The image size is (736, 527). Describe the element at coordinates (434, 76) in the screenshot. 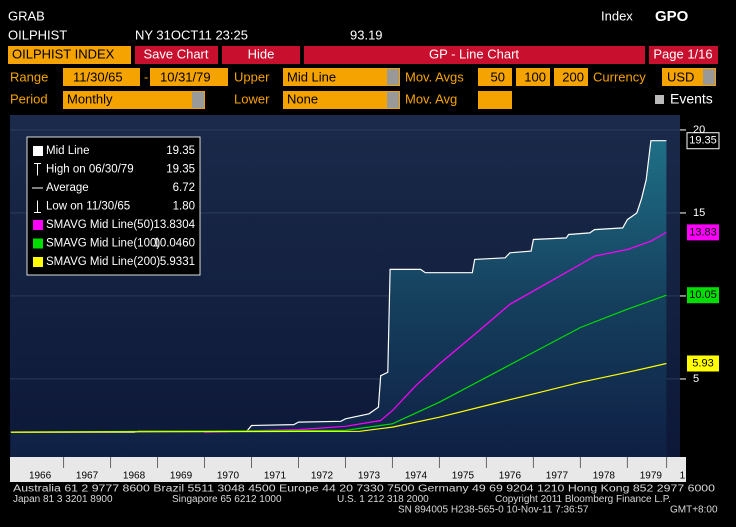

I see `mov-avgs-label: Mov. Avgs` at that location.